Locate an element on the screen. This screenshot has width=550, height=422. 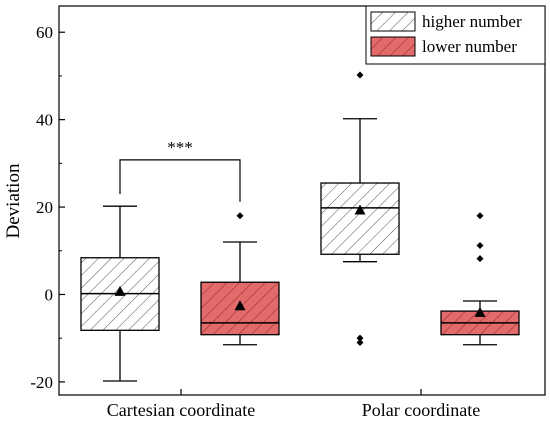
y-tick-label: 0 is located at coordinates (49, 294).